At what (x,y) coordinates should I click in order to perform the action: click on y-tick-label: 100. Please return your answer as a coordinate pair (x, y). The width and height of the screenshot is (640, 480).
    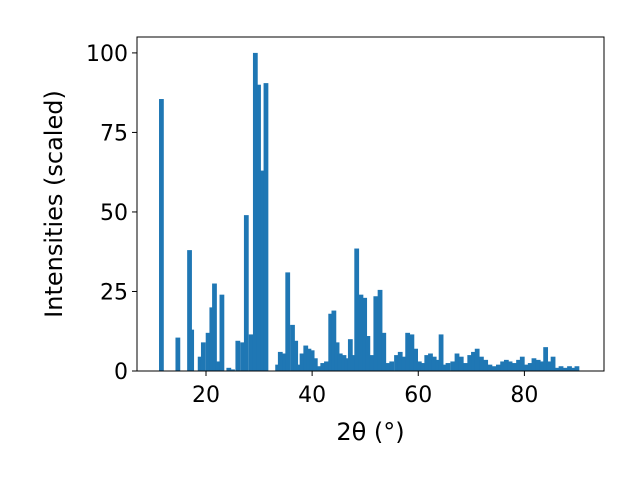
    Looking at the image, I should click on (107, 54).